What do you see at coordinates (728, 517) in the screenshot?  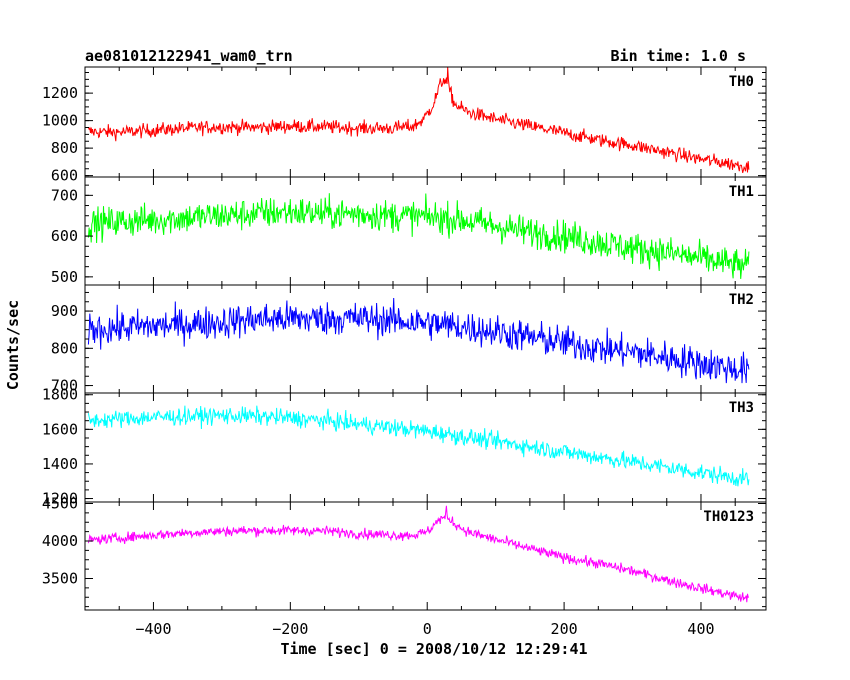 I see `panel-label-th0123: TH0123` at bounding box center [728, 517].